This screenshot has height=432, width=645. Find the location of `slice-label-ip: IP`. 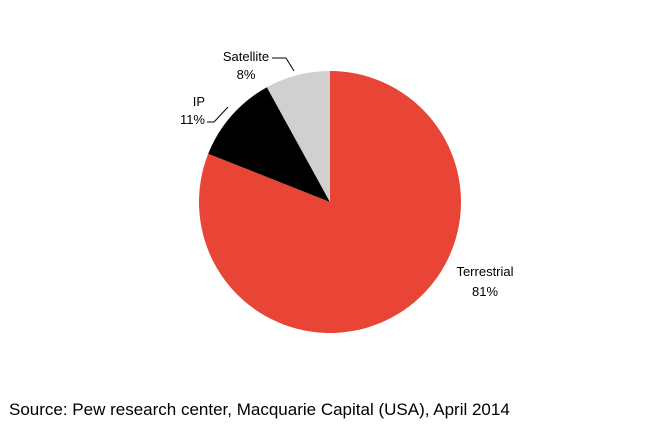

slice-label-ip: IP is located at coordinates (199, 101).